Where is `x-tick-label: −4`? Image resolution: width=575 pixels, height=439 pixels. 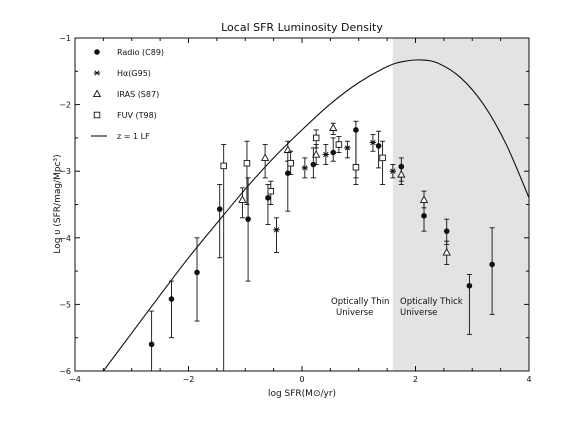 x-tick-label: −4 is located at coordinates (75, 379).